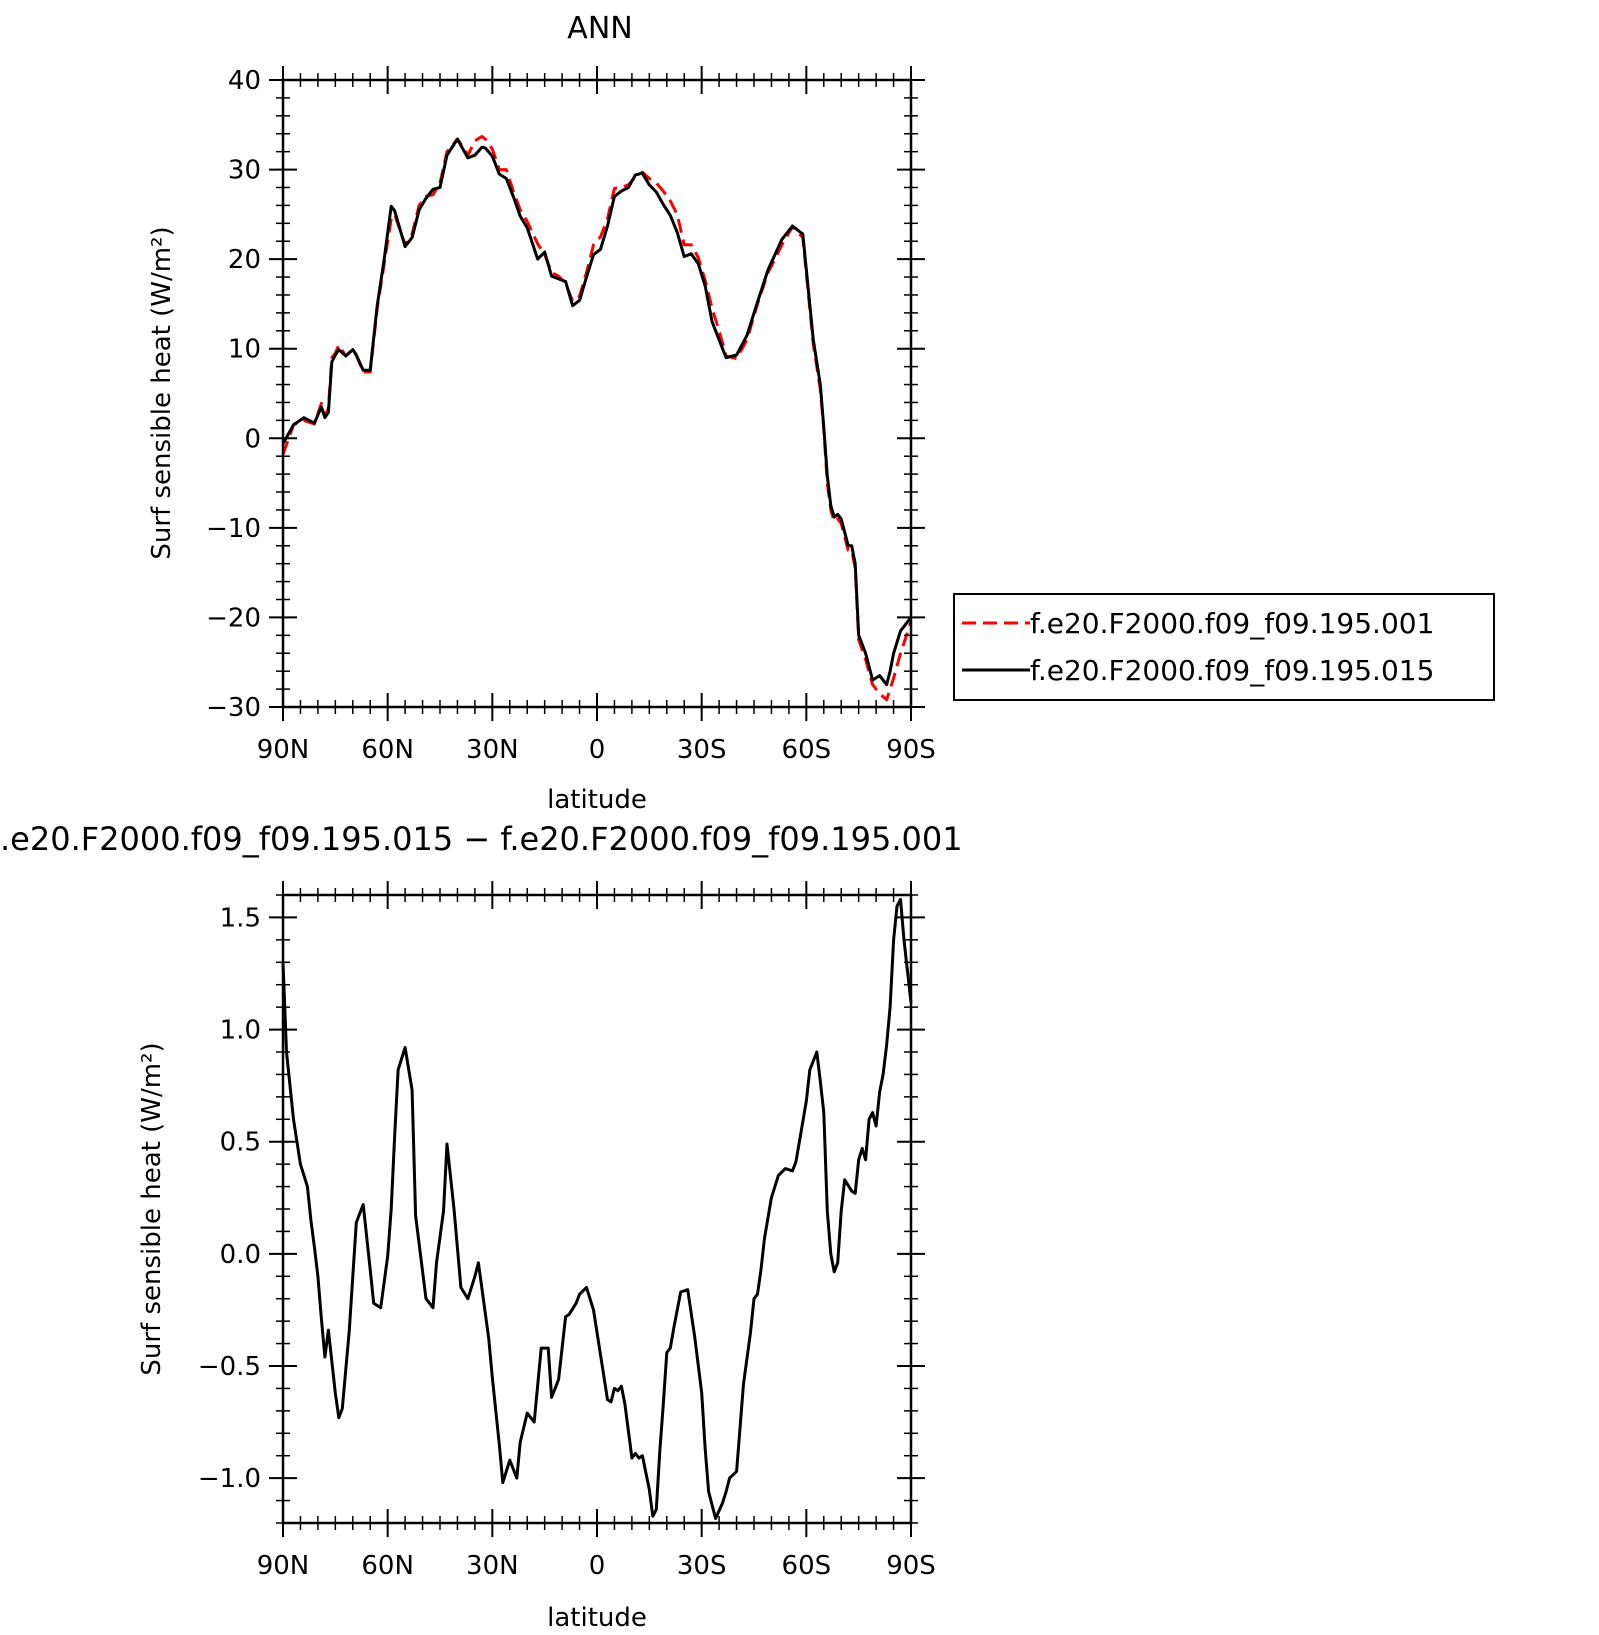  Describe the element at coordinates (911, 1566) in the screenshot. I see `bottom-chart-x-tick-label: 90S` at that location.